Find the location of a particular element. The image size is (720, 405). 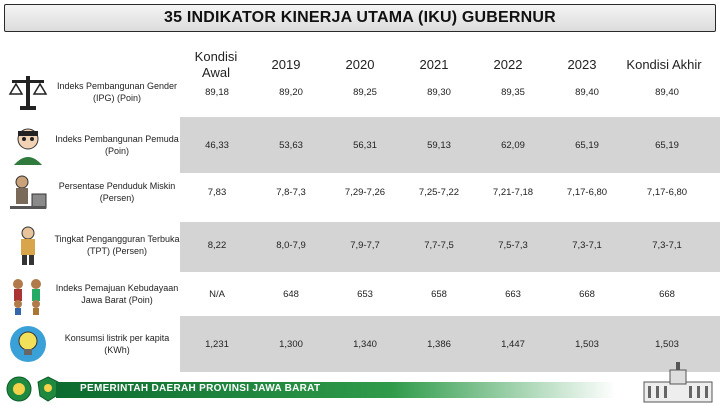

cell-value: 89,30 is located at coordinates (439, 92).